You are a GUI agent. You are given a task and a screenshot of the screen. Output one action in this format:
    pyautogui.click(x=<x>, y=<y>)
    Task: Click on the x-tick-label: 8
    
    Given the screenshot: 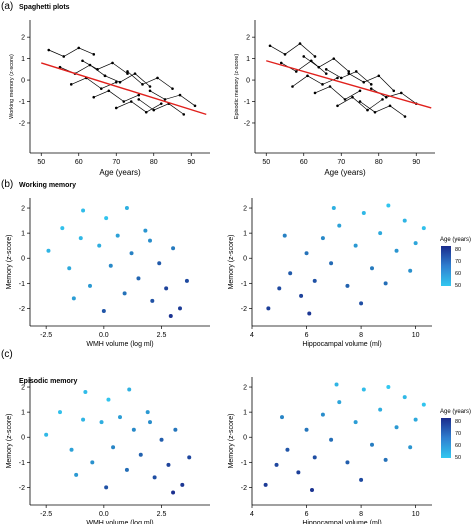 What is the action you would take?
    pyautogui.click(x=361, y=514)
    